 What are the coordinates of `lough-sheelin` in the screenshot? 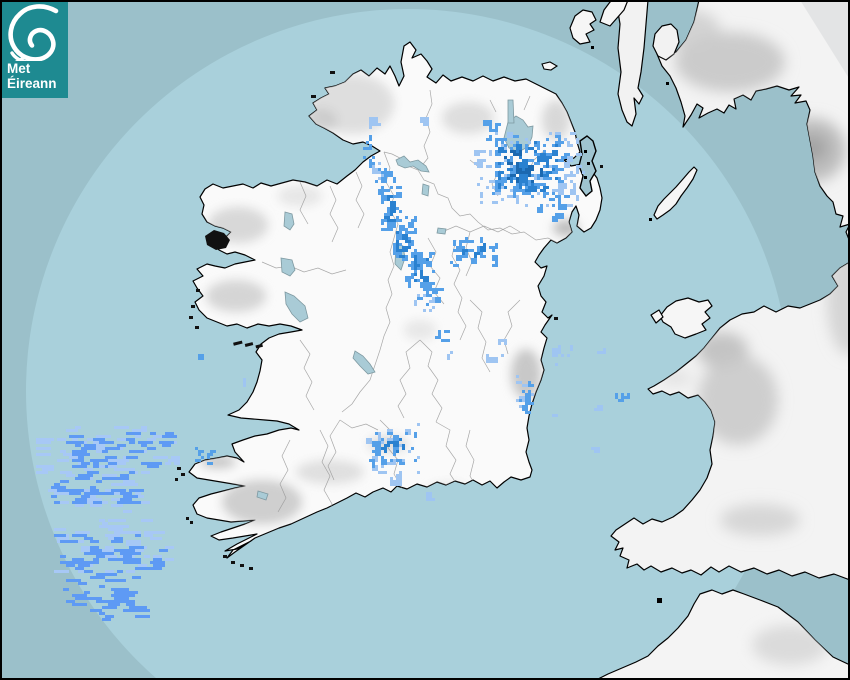 It's located at (441, 231).